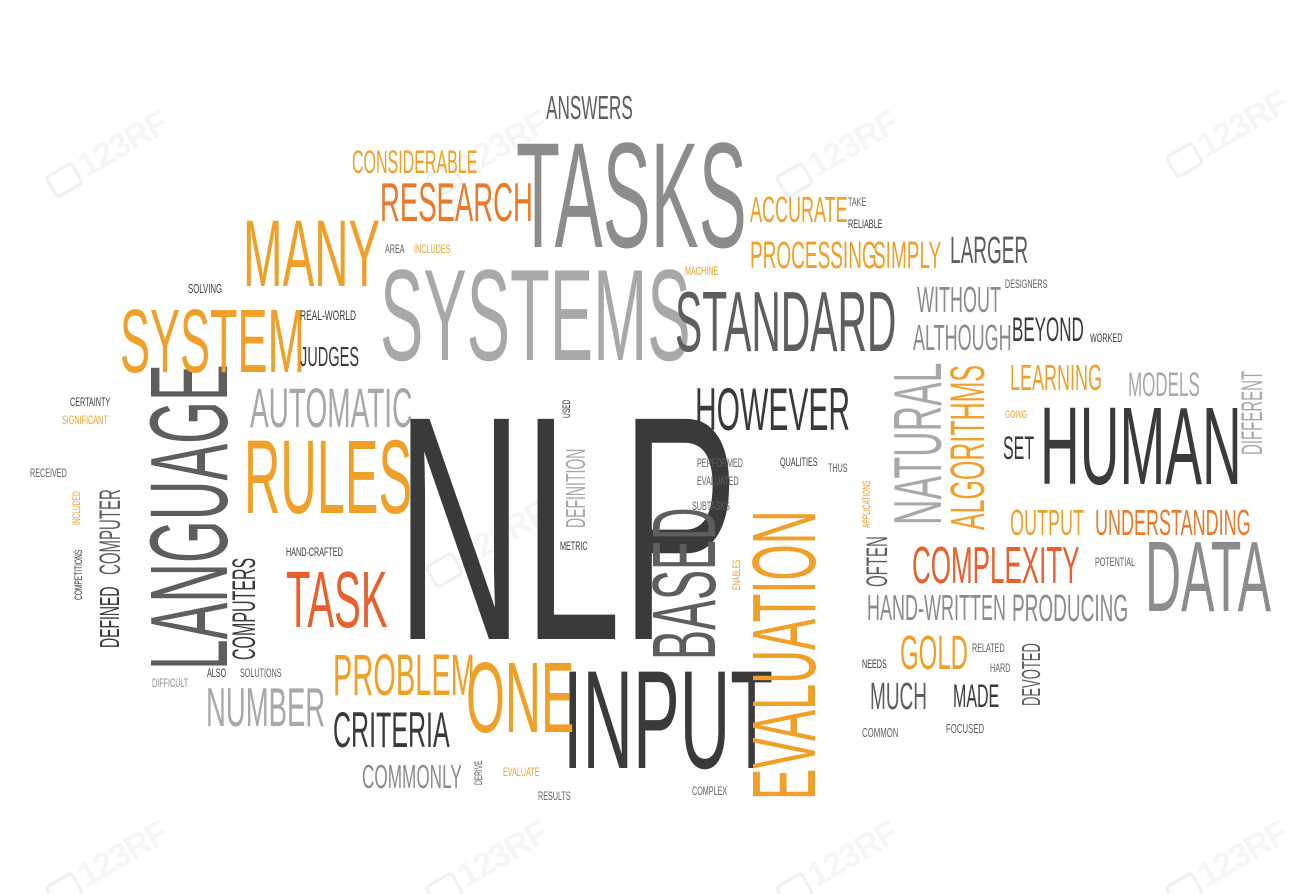 This screenshot has width=1300, height=894. I want to click on cloud-word-one: ONE, so click(520, 698).